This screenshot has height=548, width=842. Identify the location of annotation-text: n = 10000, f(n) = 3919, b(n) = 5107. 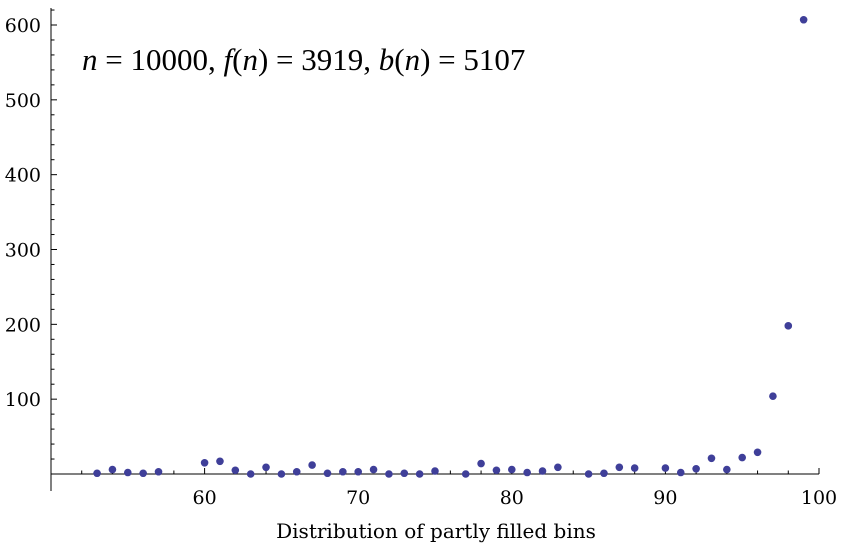
(303, 59).